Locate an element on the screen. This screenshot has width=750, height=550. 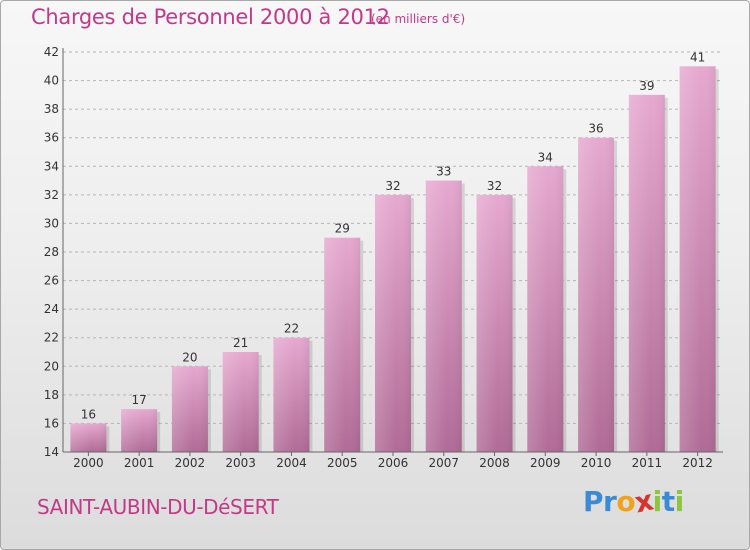
y-tick-label: 30 is located at coordinates (51, 223).